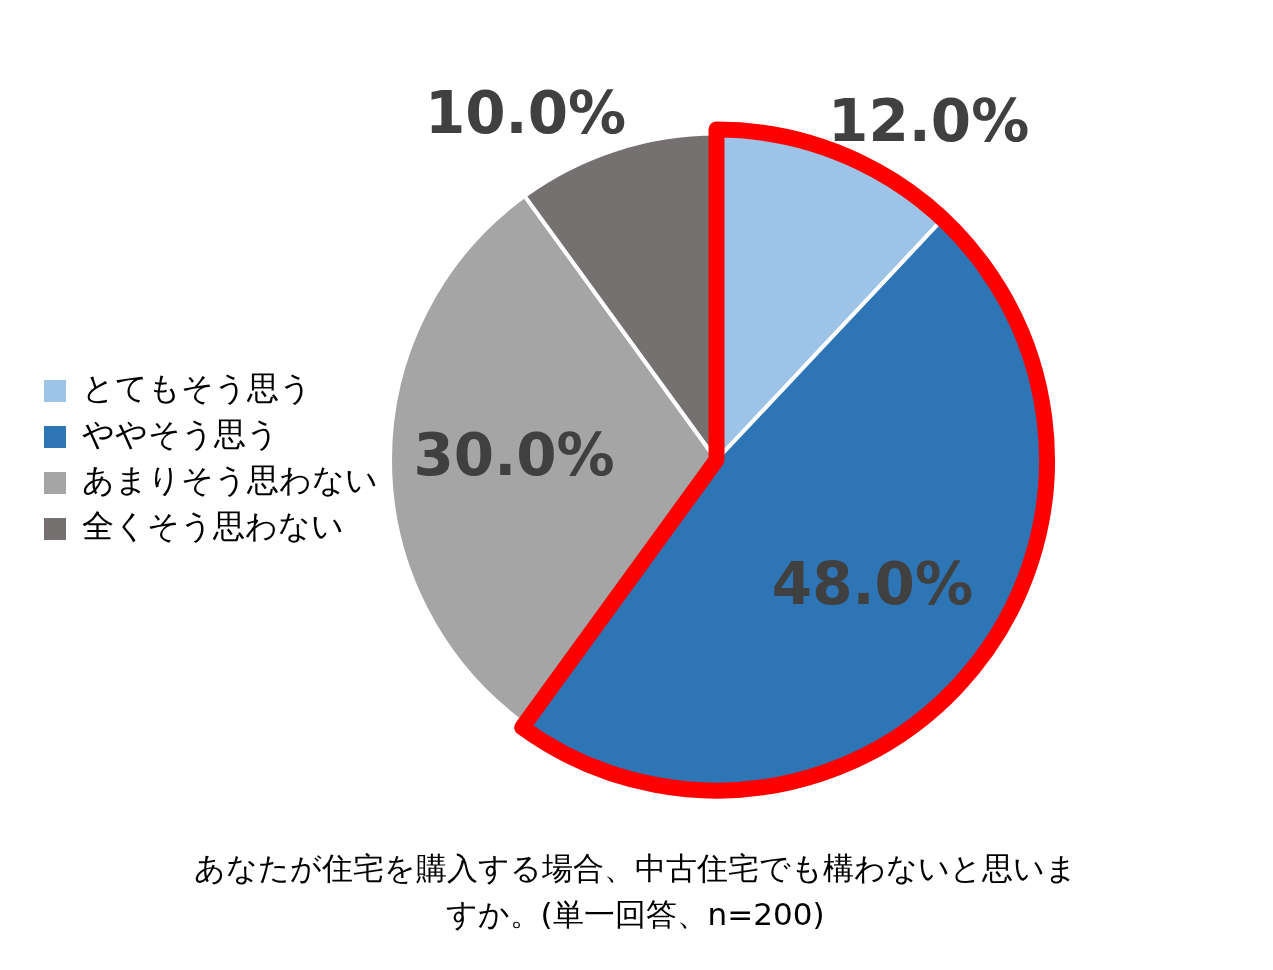 The image size is (1273, 970). Describe the element at coordinates (635, 891) in the screenshot. I see `text: あなたが住宅を購入する場合、中古住宅でも構わないと思いますか。(単一回答、n=200)` at that location.